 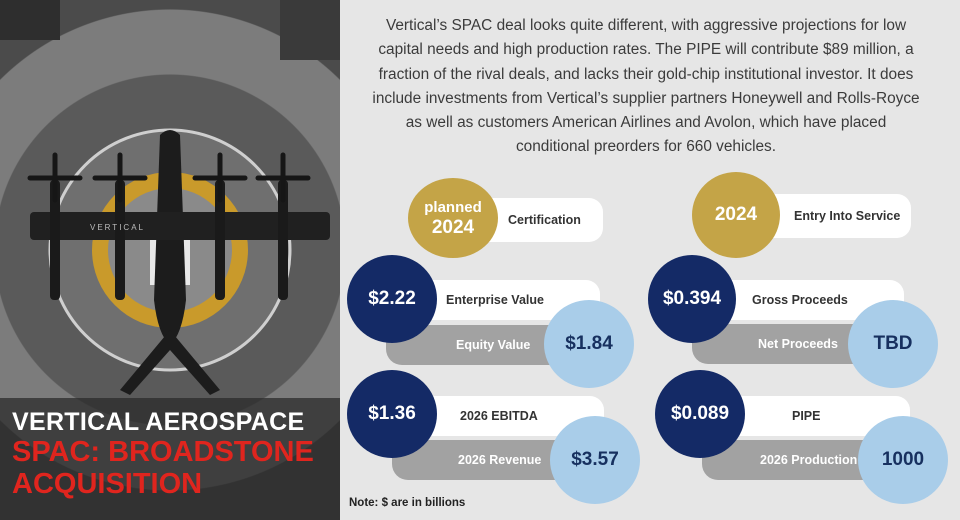 I want to click on certification-planned: planned, so click(x=453, y=207).